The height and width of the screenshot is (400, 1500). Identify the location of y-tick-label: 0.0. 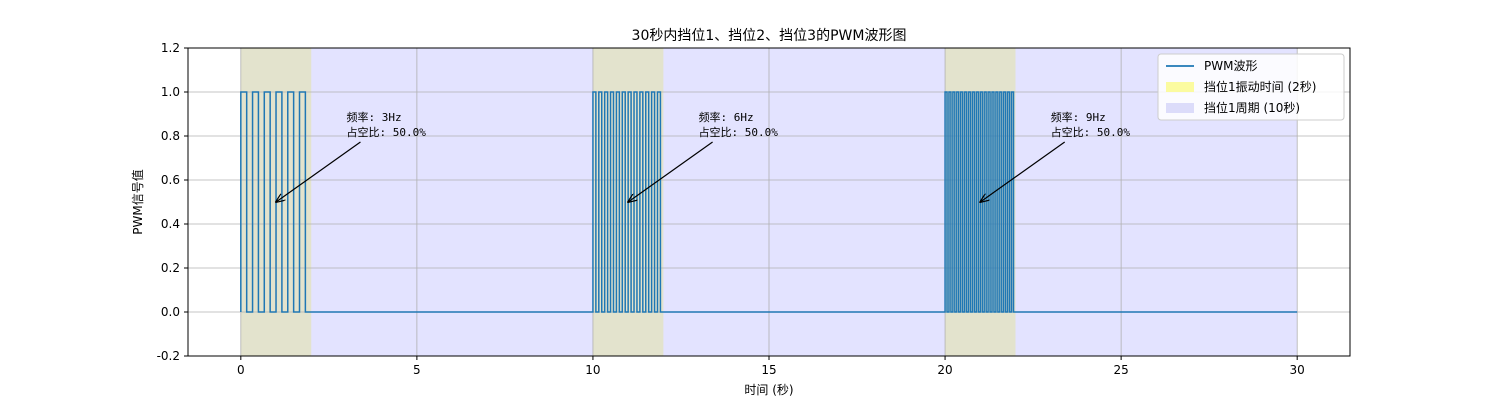
(170, 312).